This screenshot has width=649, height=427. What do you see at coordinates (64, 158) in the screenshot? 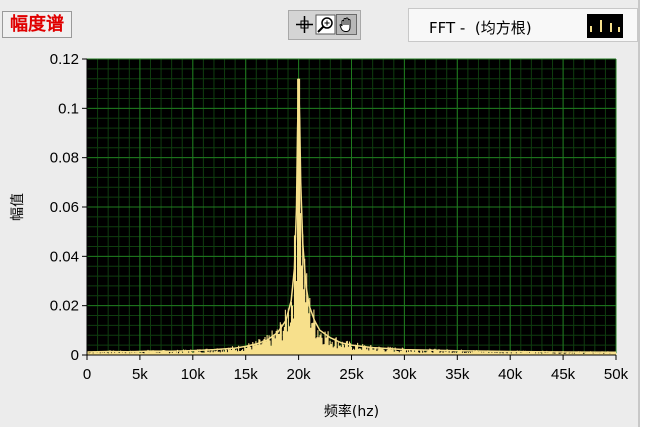
I see `y-tick-label: 0.08` at bounding box center [64, 158].